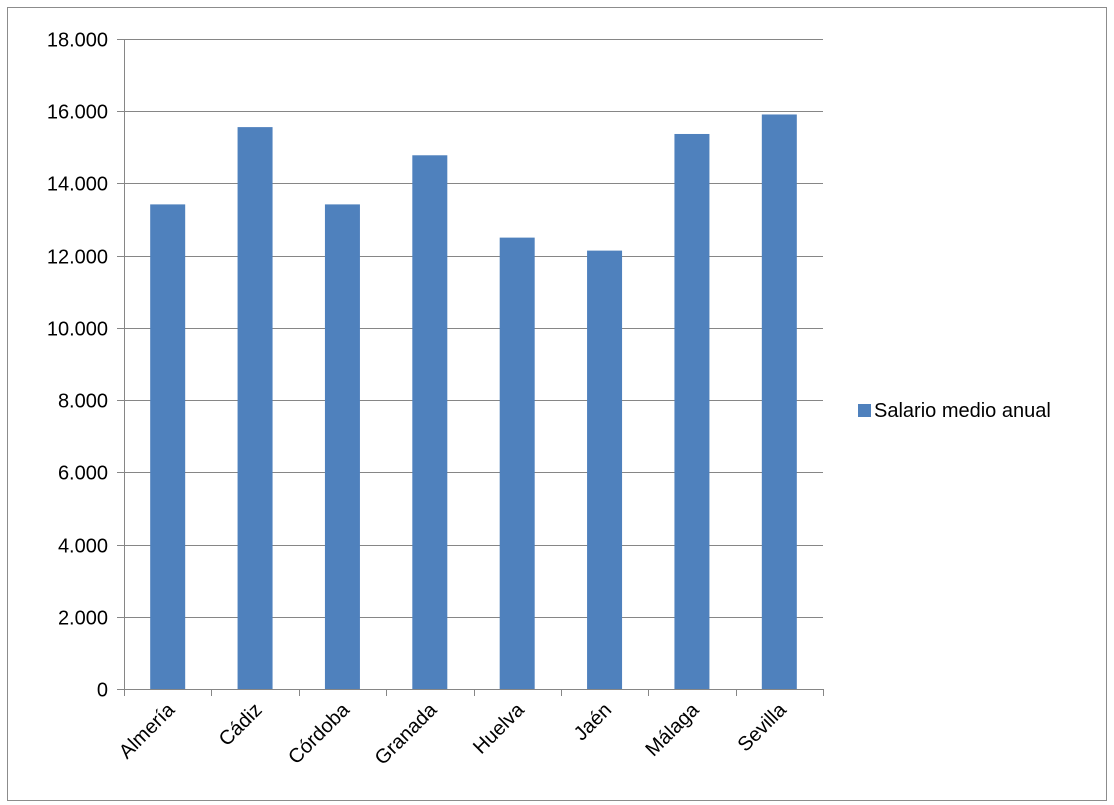 The width and height of the screenshot is (1114, 805). I want to click on legend: Salario medio anual, so click(954, 411).